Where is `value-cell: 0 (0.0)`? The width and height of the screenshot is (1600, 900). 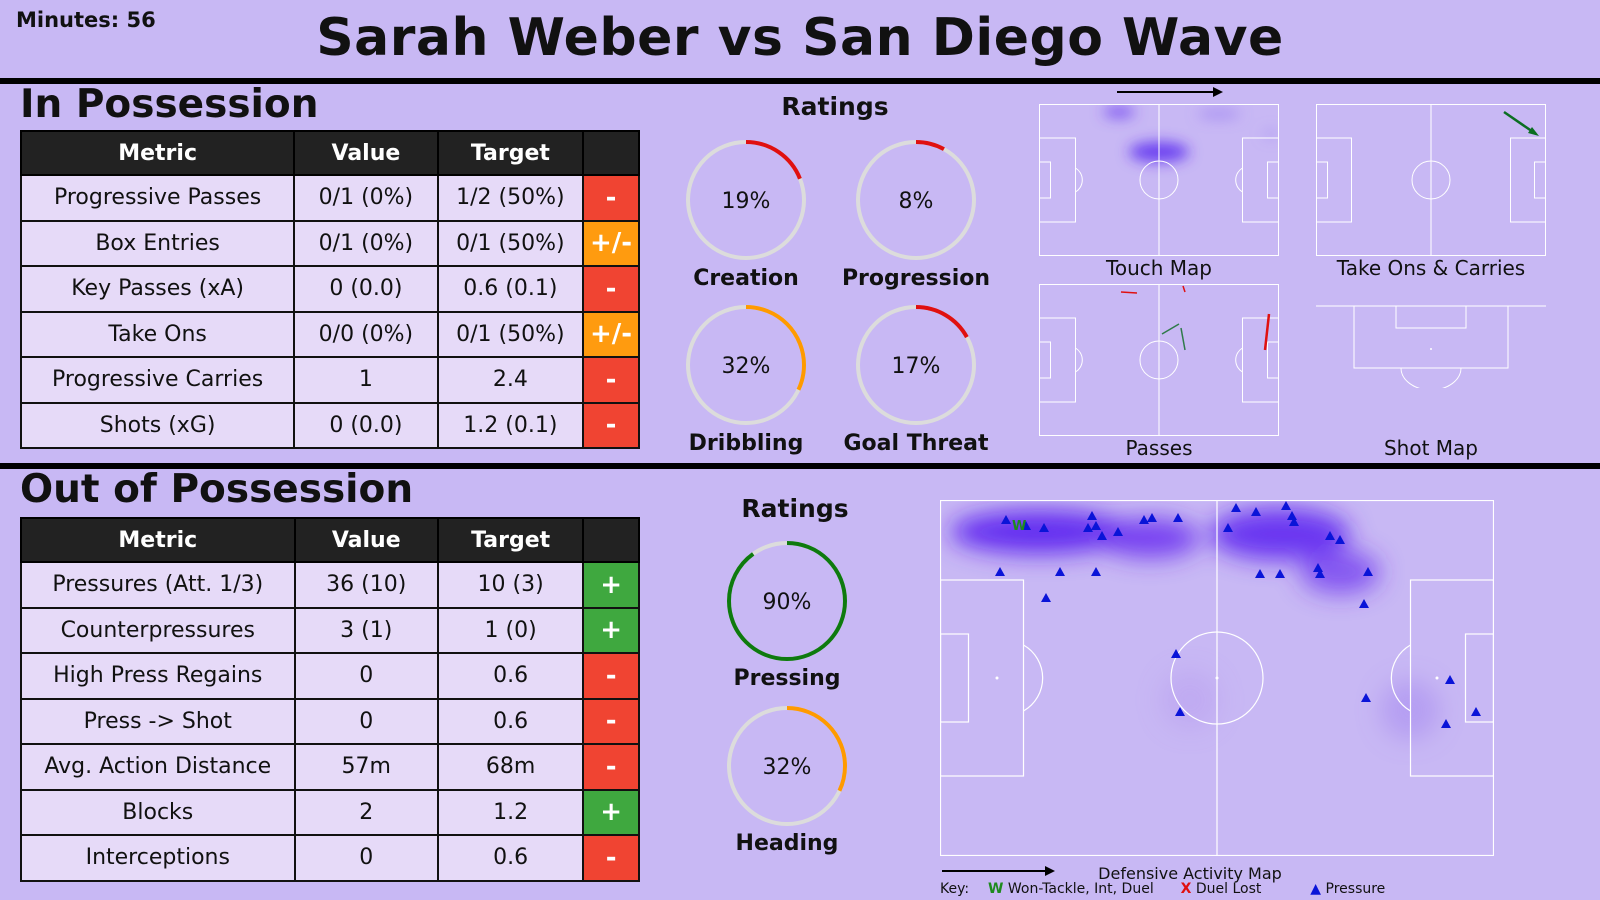 value-cell: 0 (0.0) is located at coordinates (366, 425).